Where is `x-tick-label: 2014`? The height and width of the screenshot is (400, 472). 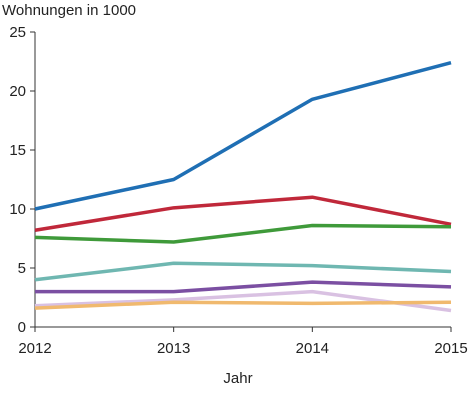
x-tick-label: 2014 is located at coordinates (312, 348).